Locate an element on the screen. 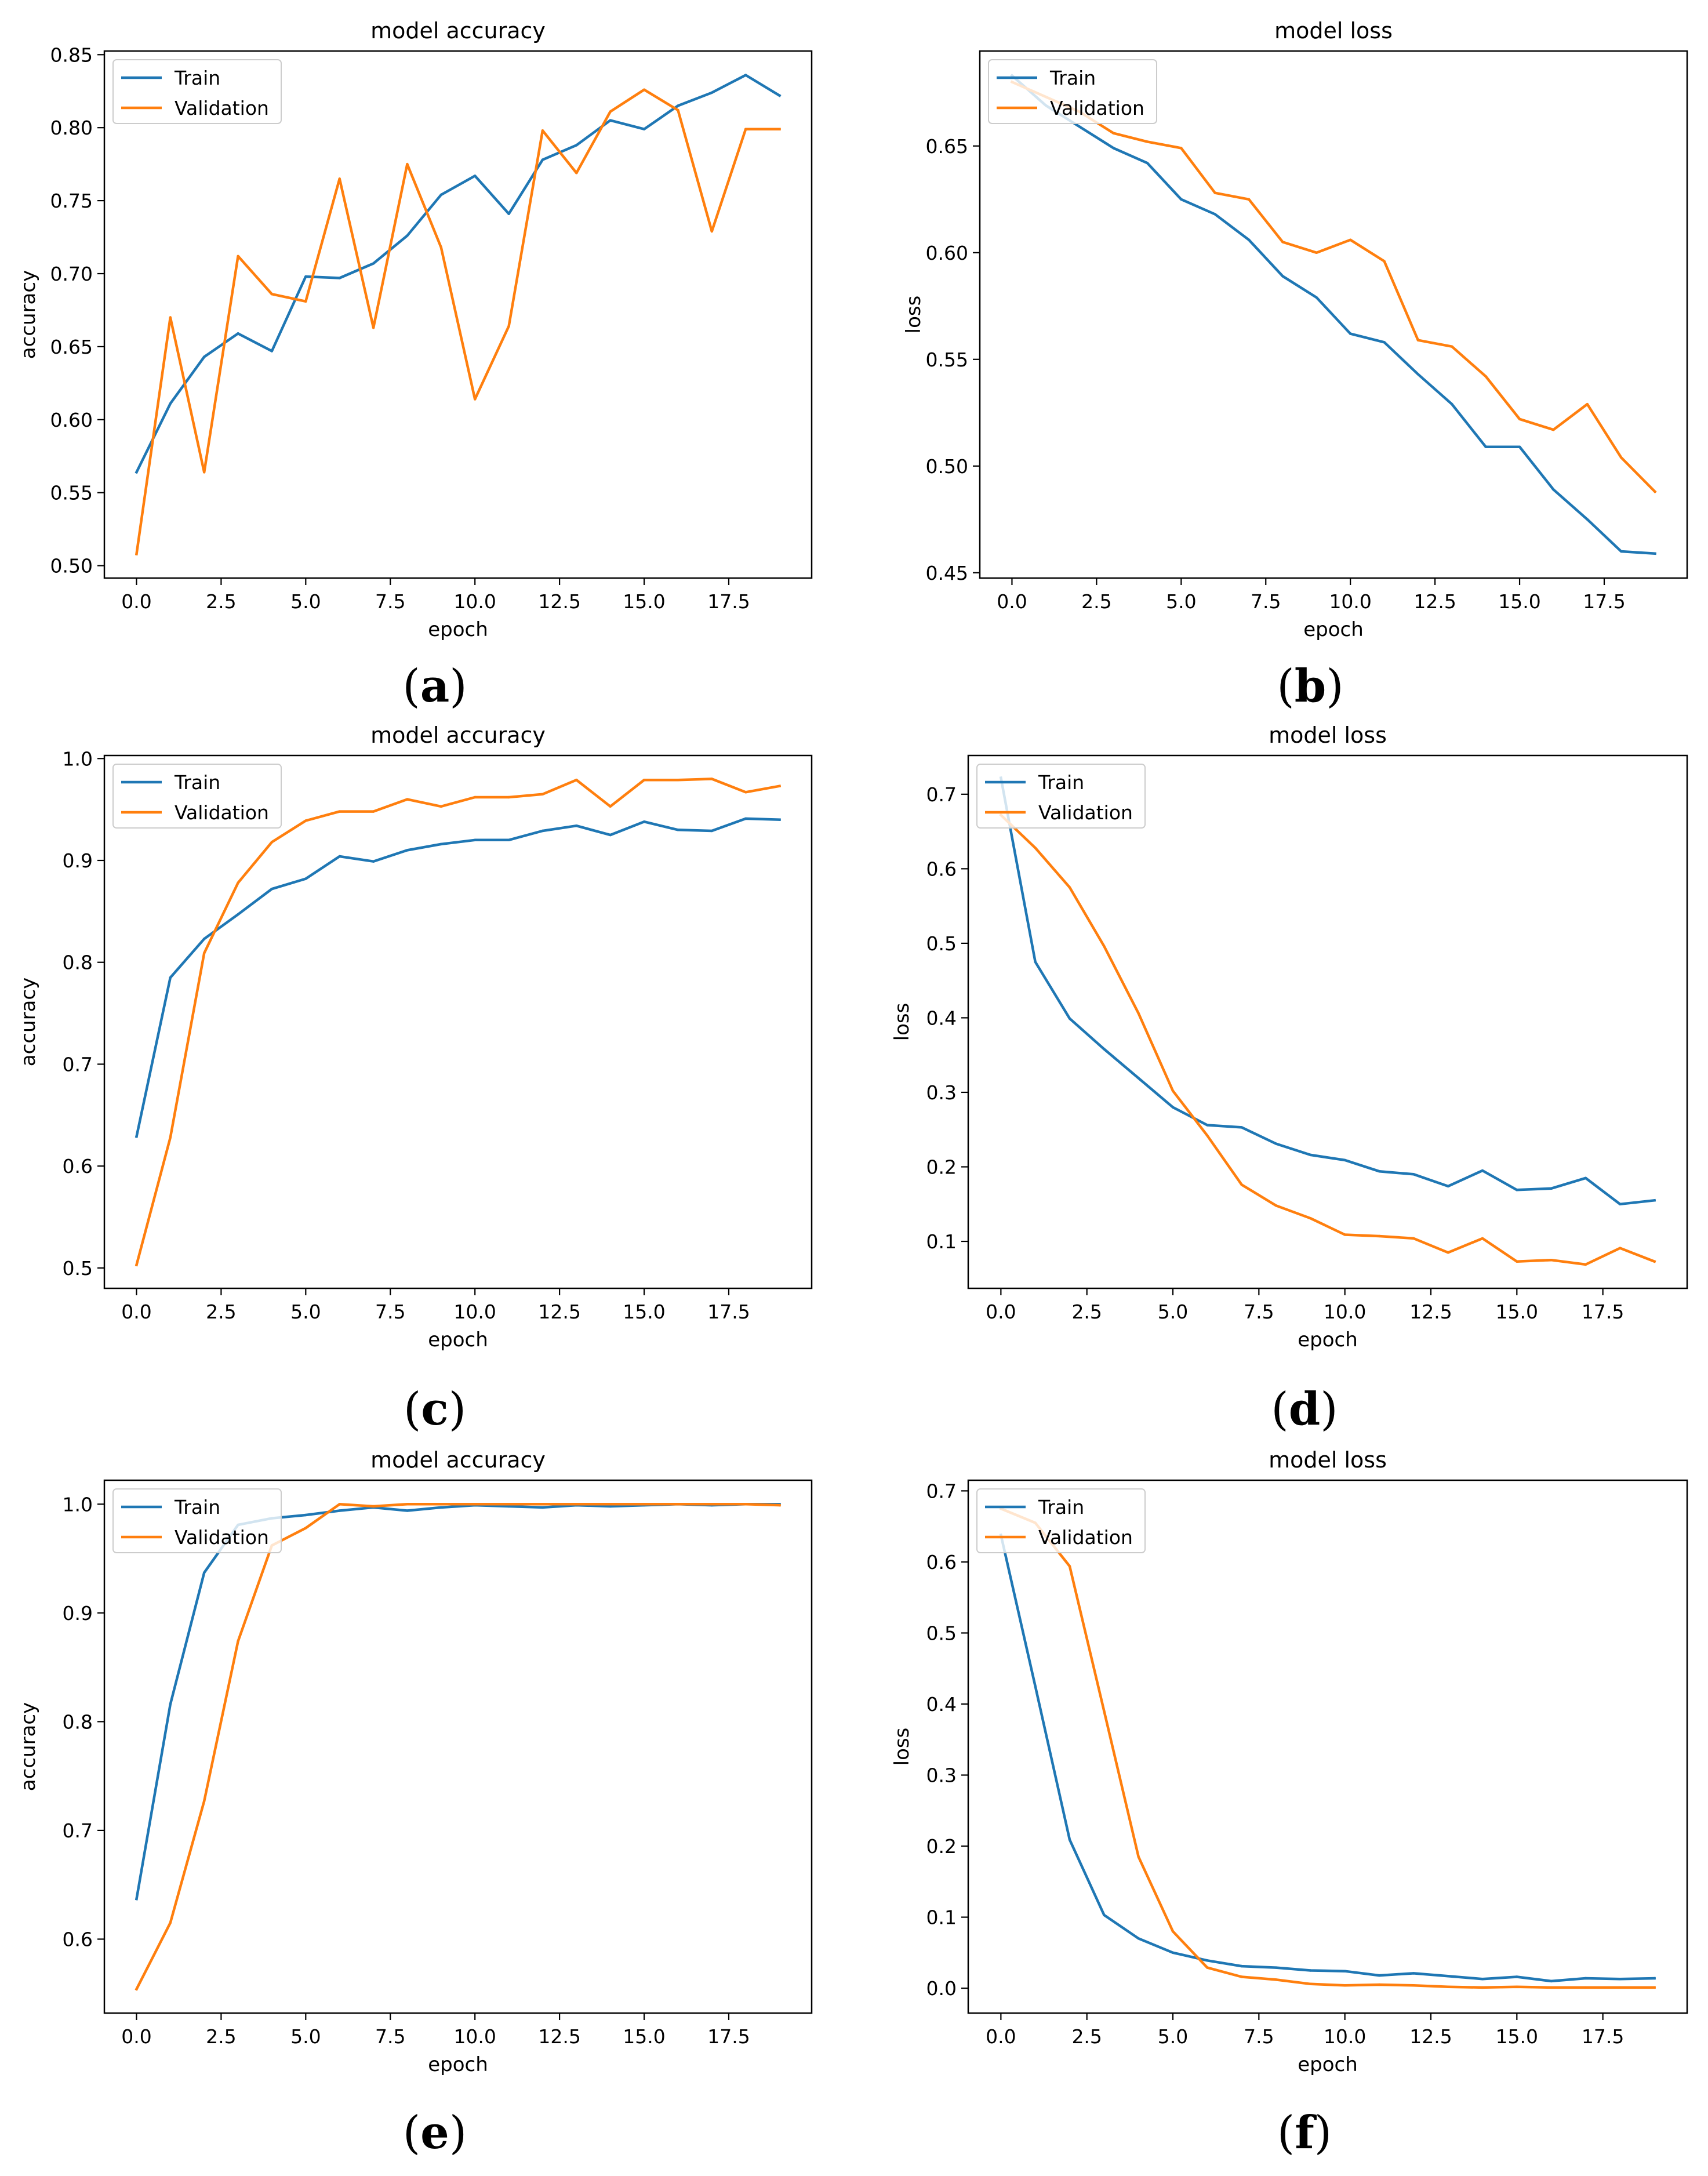 Image resolution: width=1708 pixels, height=2176 pixels. panel-caption: (d) is located at coordinates (1304, 1409).